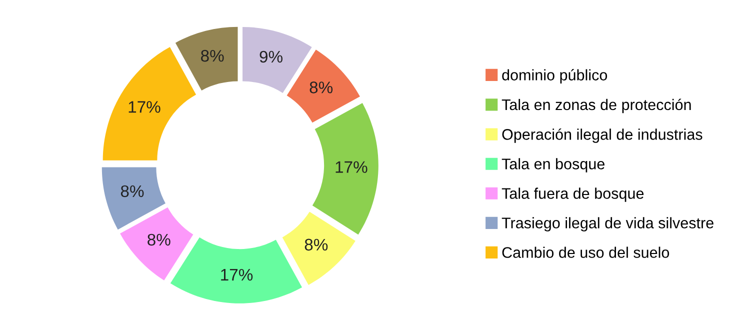  What do you see at coordinates (573, 195) in the screenshot?
I see `legend-label: Tala fuera de bosque` at bounding box center [573, 195].